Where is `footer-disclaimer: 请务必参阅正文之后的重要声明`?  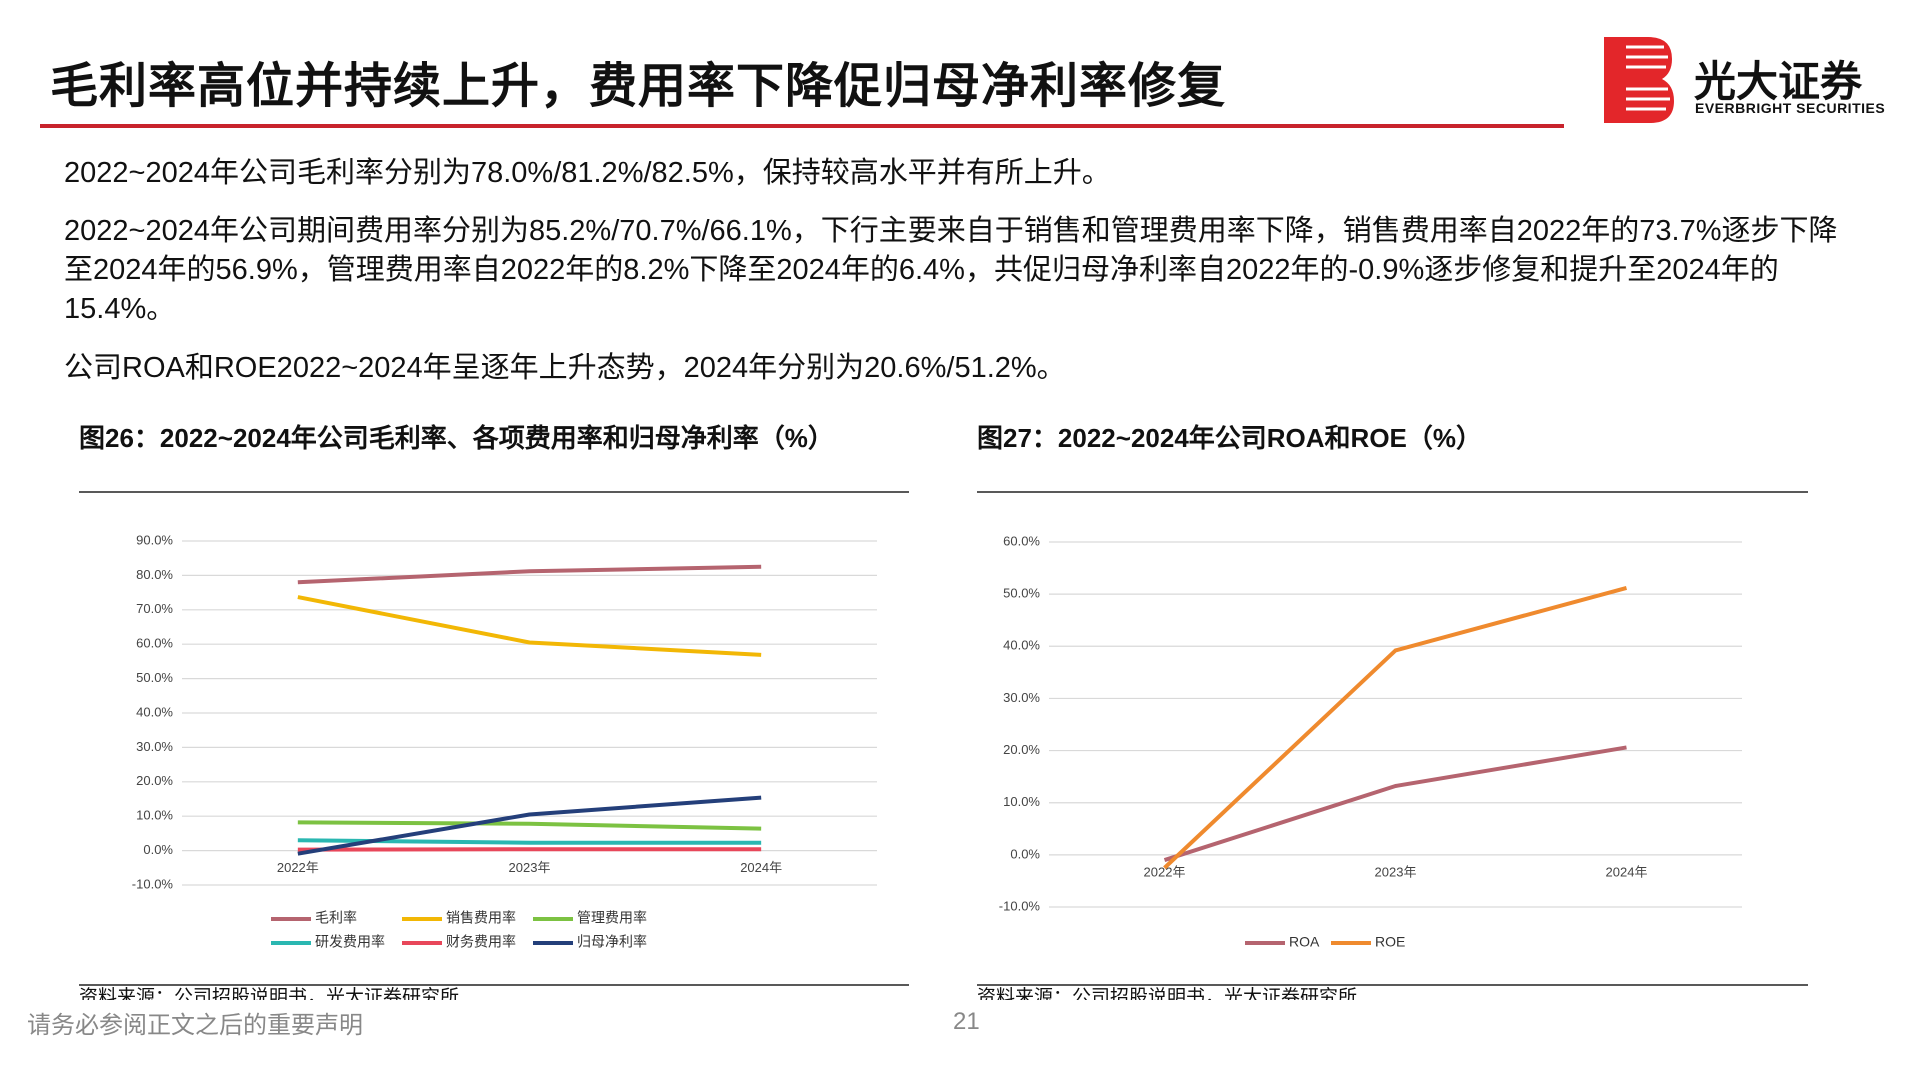 footer-disclaimer: 请务必参阅正文之后的重要声明 is located at coordinates (195, 1025).